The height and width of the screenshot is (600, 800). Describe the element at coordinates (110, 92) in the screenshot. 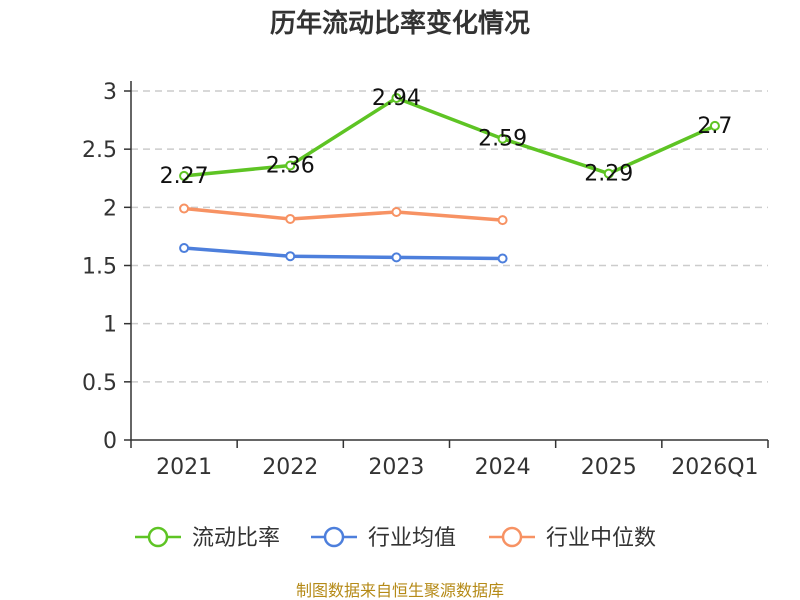

I see `y-tick-label: 3` at that location.